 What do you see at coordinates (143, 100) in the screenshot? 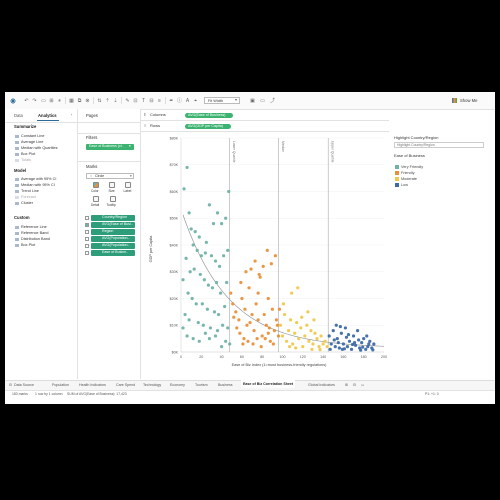
I see `labels-icon: T` at bounding box center [143, 100].